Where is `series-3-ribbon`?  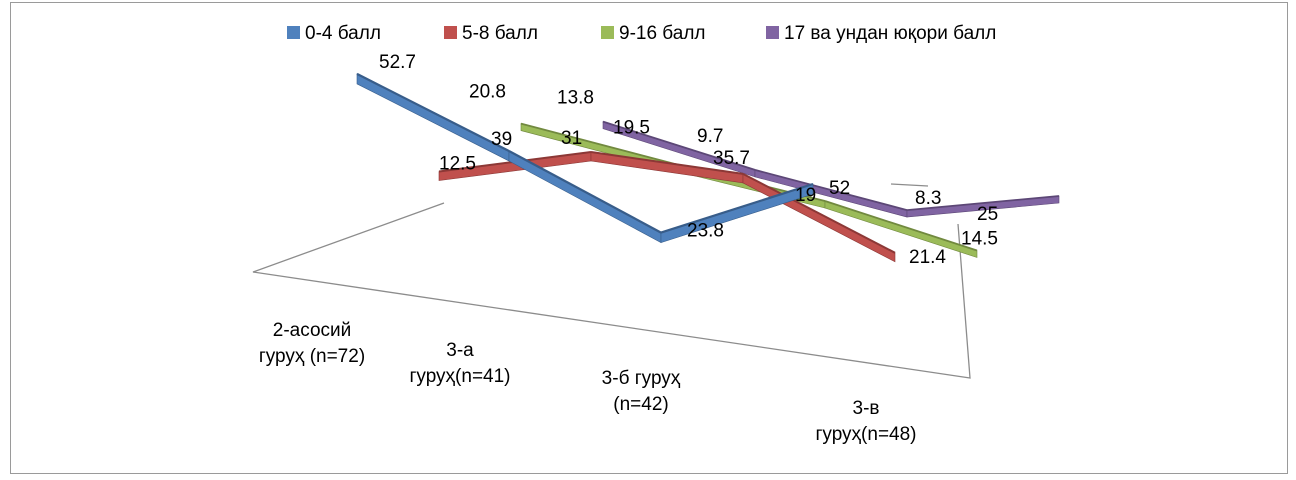 series-3-ribbon is located at coordinates (749, 190).